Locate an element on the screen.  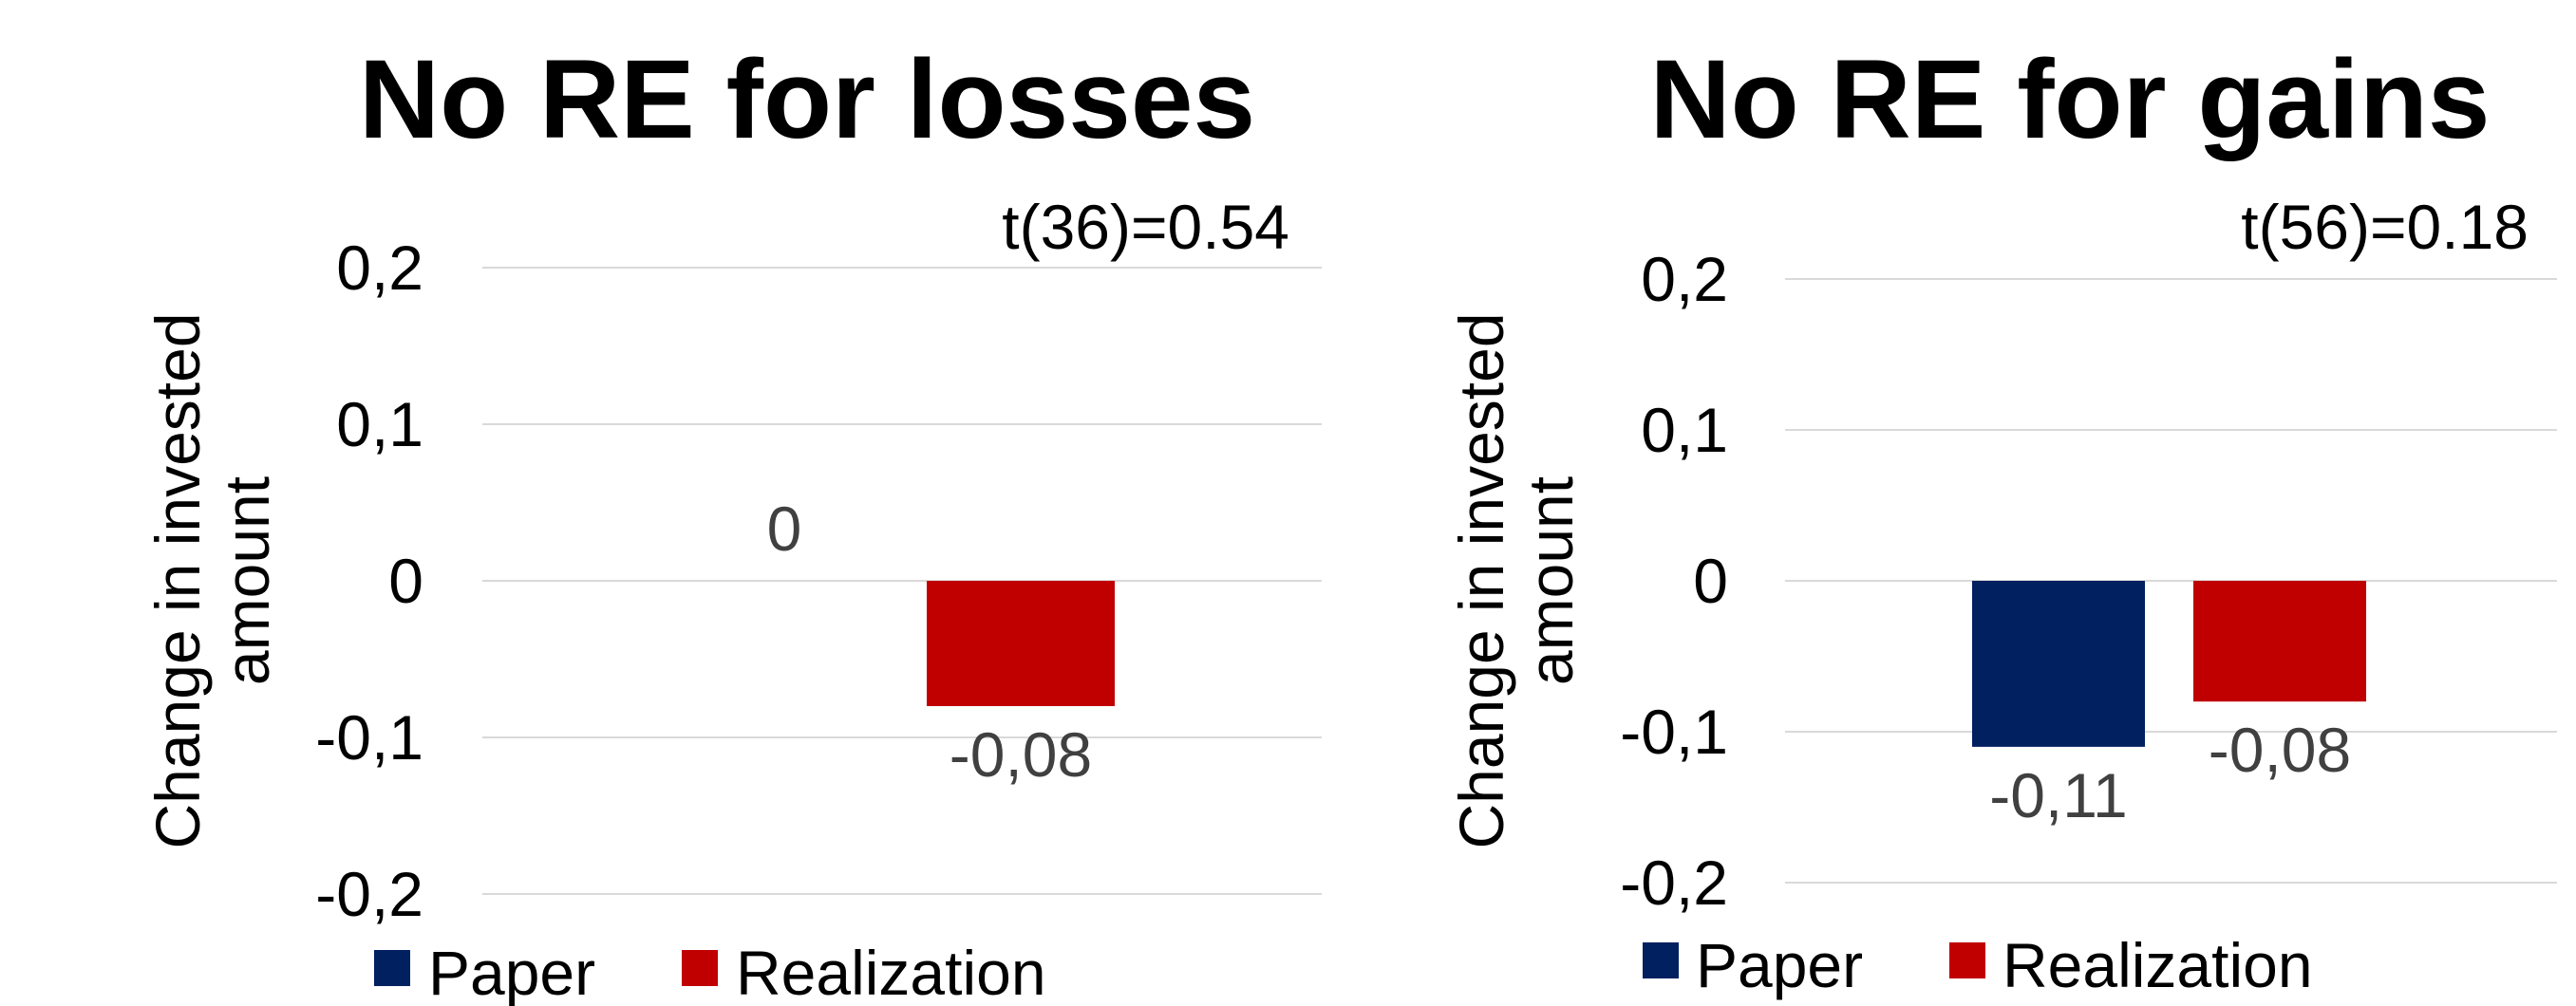
bar-paper is located at coordinates (2058, 664).